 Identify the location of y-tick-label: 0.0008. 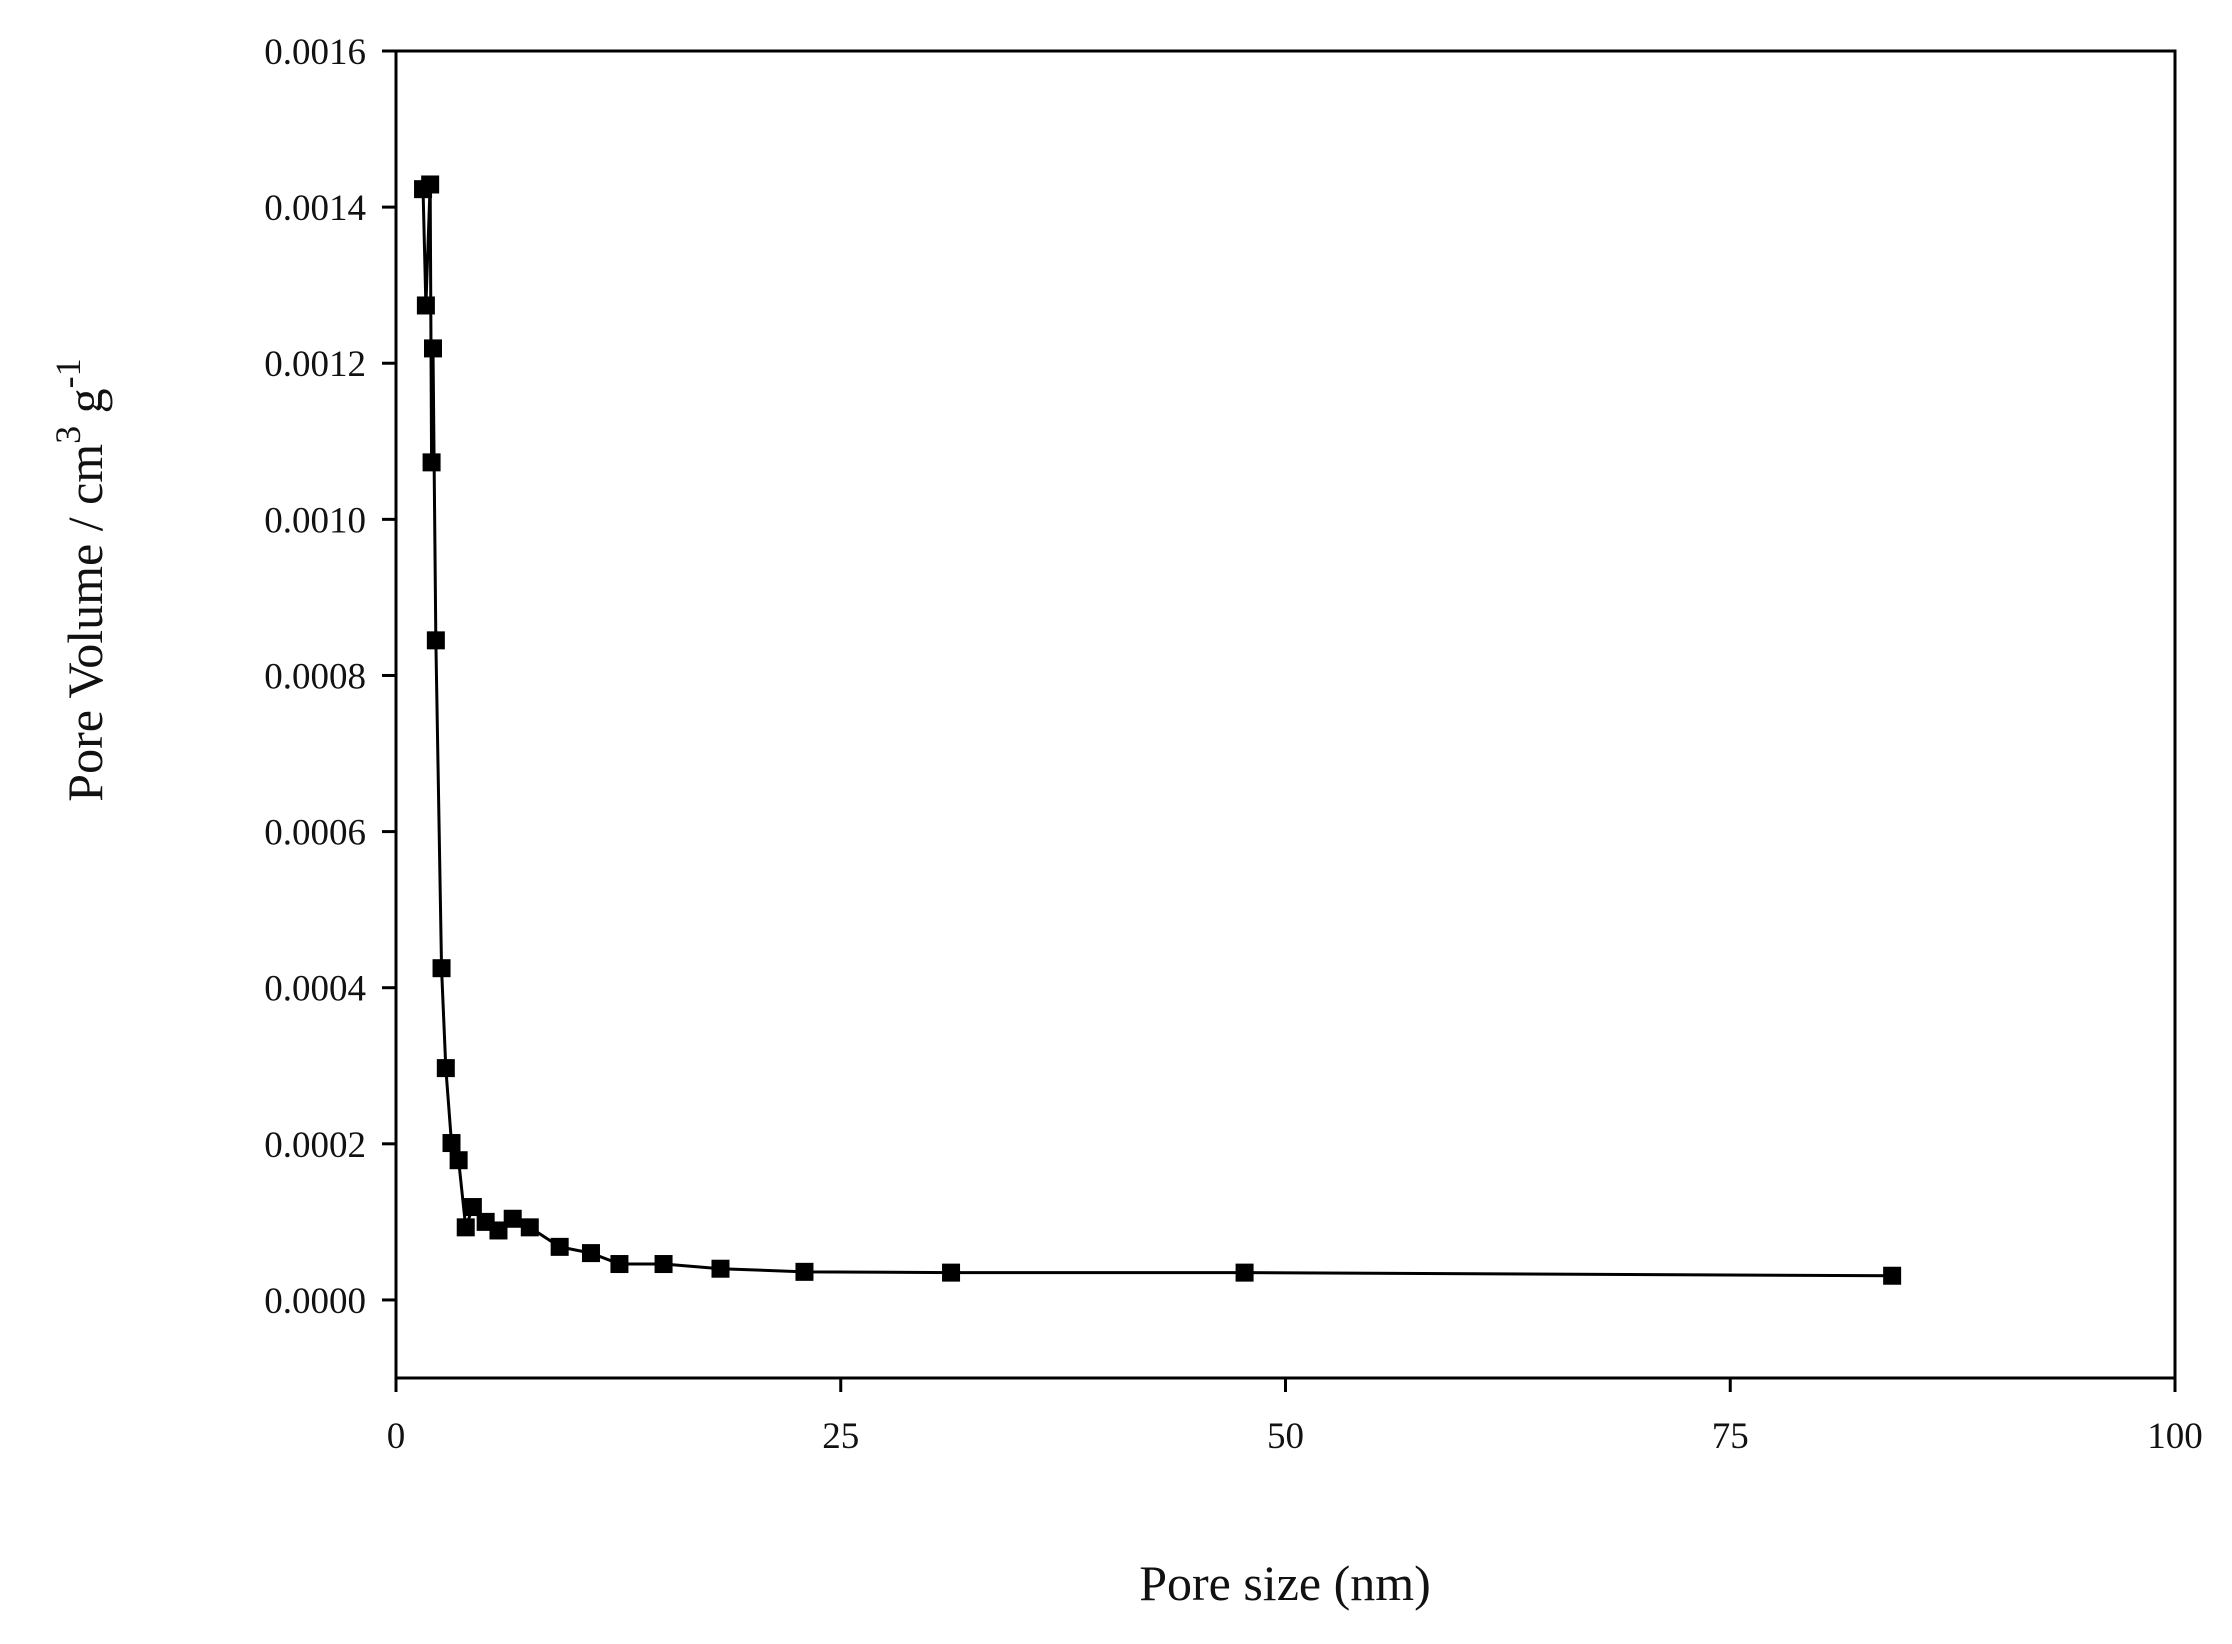
(315, 676).